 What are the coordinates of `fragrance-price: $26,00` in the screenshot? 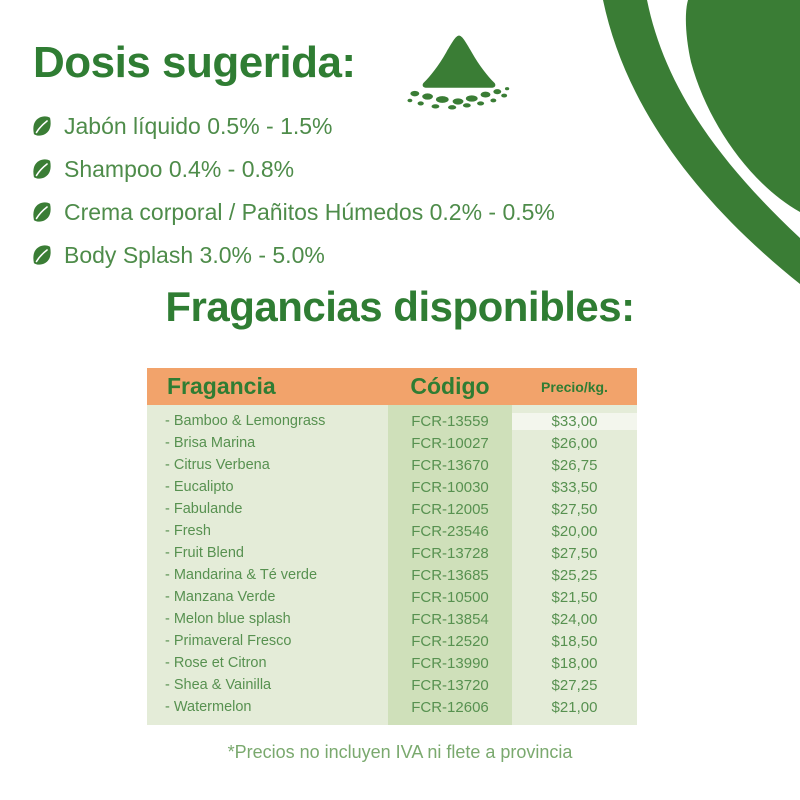 It's located at (574, 443).